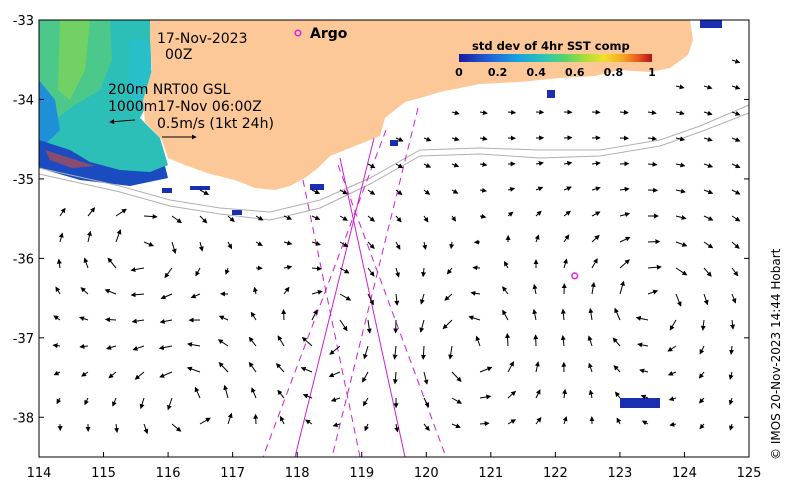  Describe the element at coordinates (555, 473) in the screenshot. I see `x-tick-label: 122` at that location.